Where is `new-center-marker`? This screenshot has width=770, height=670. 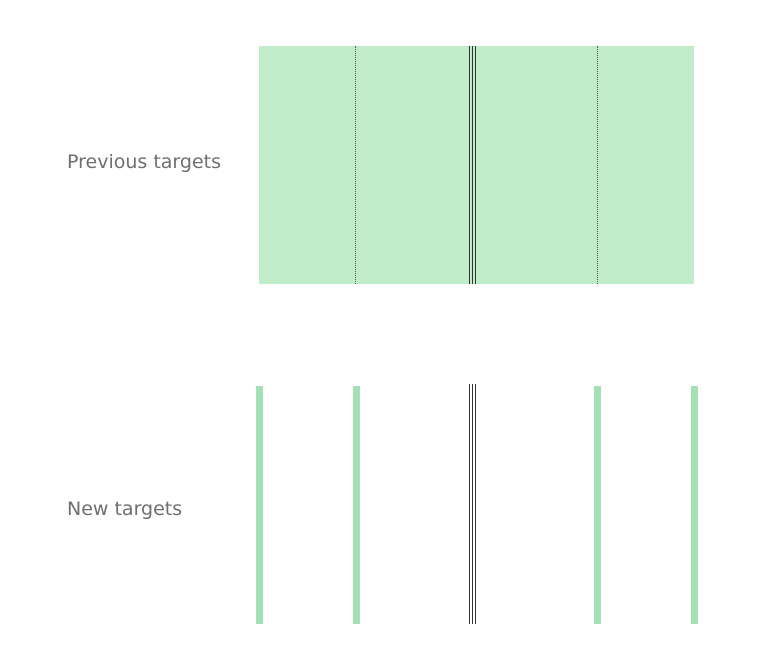 new-center-marker is located at coordinates (472, 504).